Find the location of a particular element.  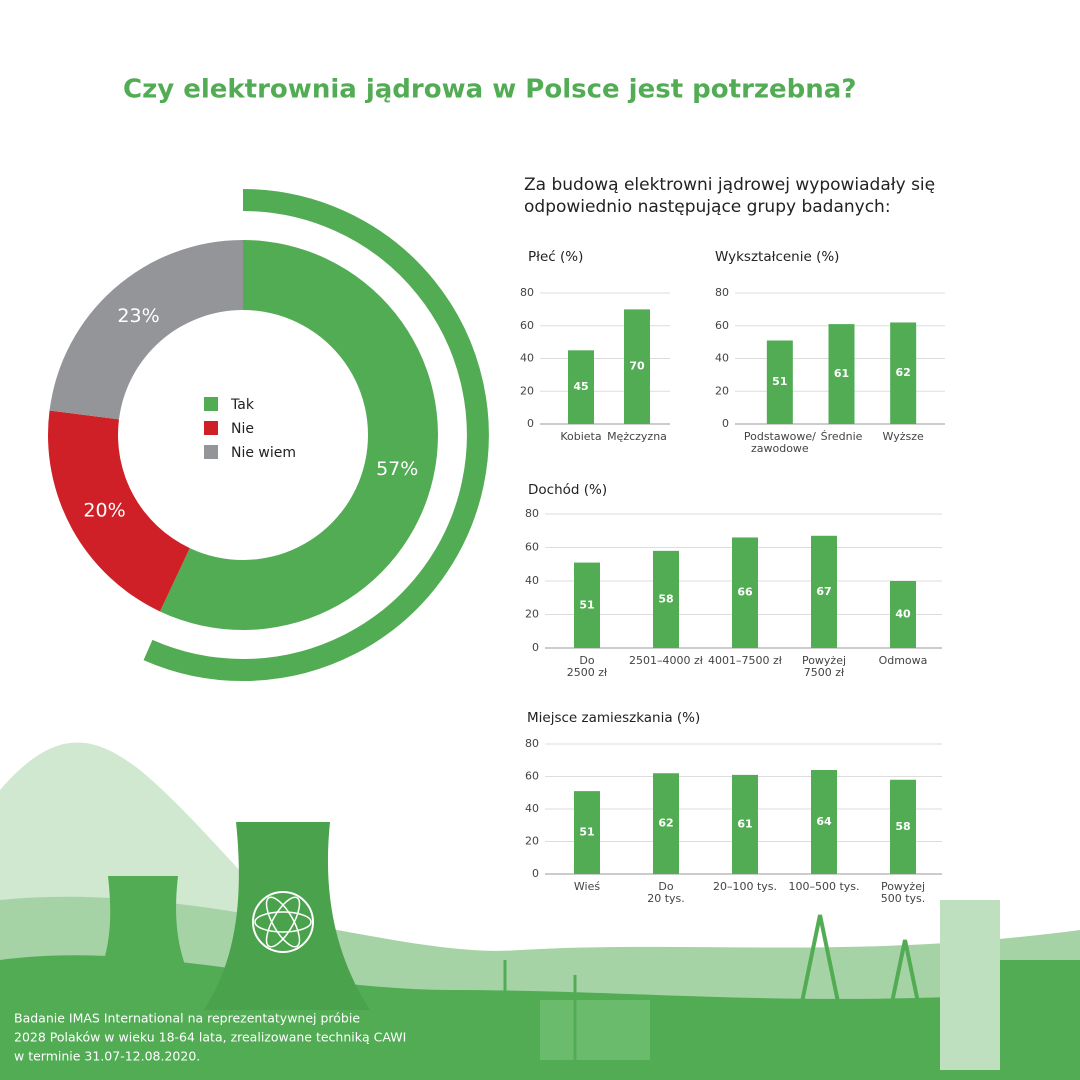

chart-title: Miejsce zamieszkania (%) is located at coordinates (613, 718).